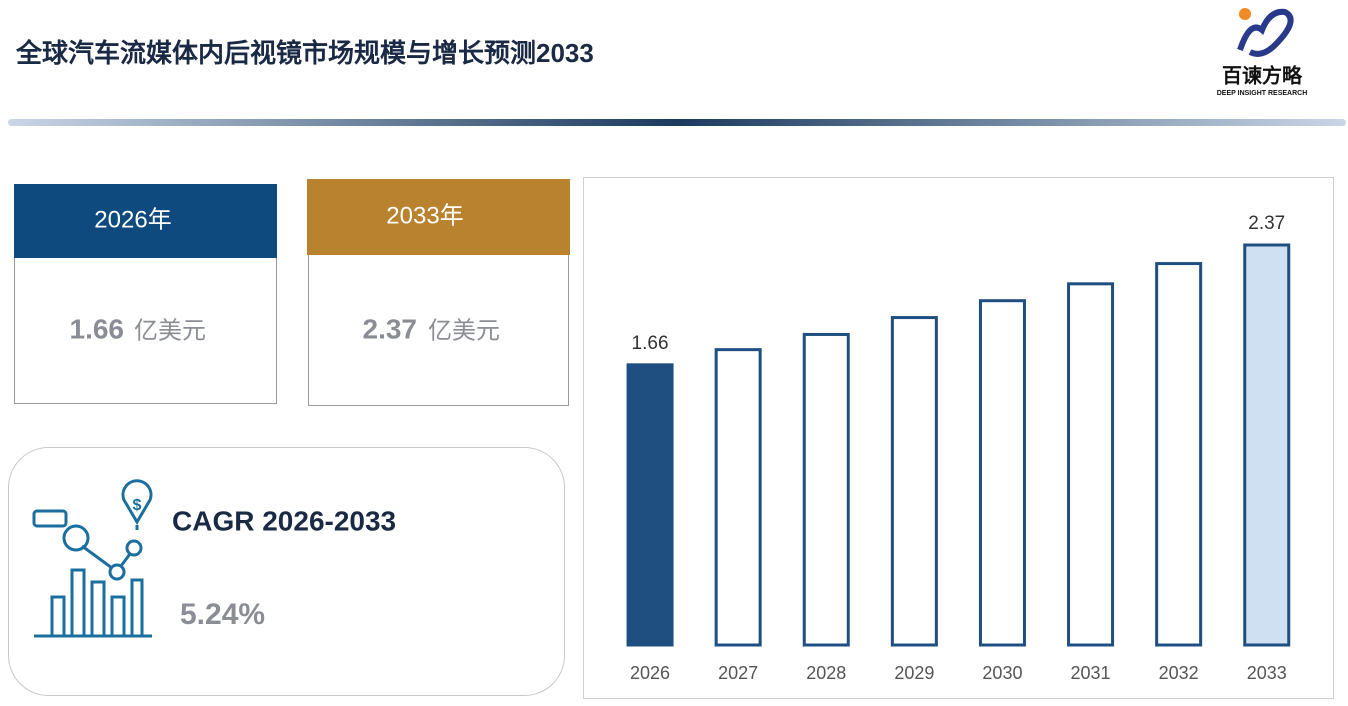 Image resolution: width=1348 pixels, height=706 pixels. Describe the element at coordinates (145, 294) in the screenshot. I see `card-2026: 2026年 1.66 亿美元` at that location.